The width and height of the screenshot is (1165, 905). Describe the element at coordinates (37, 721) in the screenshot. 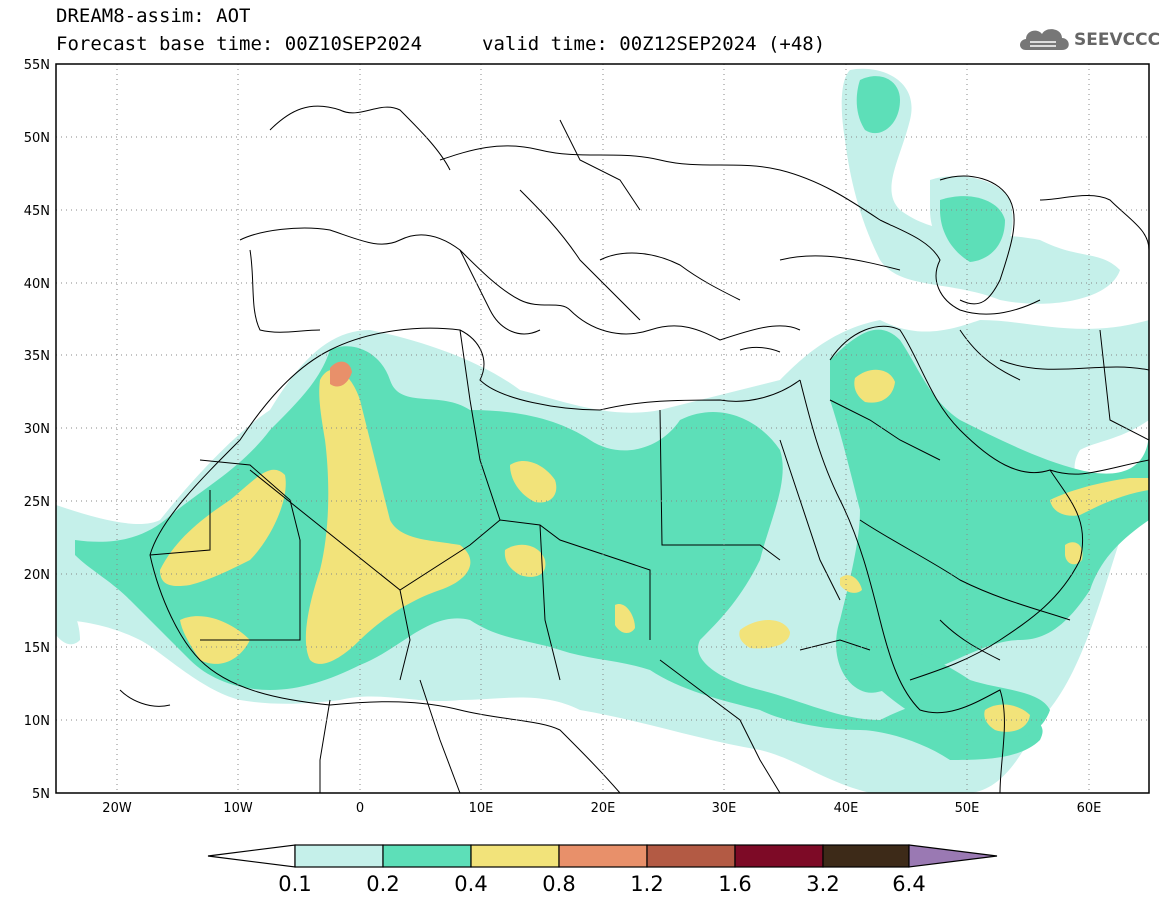

I see `lat-tick-label: 10N` at that location.